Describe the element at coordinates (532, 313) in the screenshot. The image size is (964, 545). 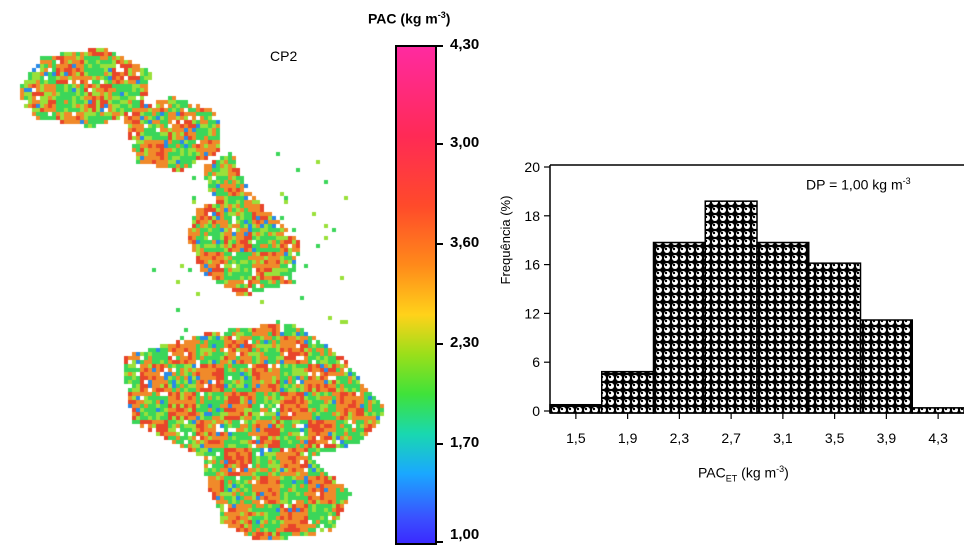
I see `y-tick-label: 12` at that location.